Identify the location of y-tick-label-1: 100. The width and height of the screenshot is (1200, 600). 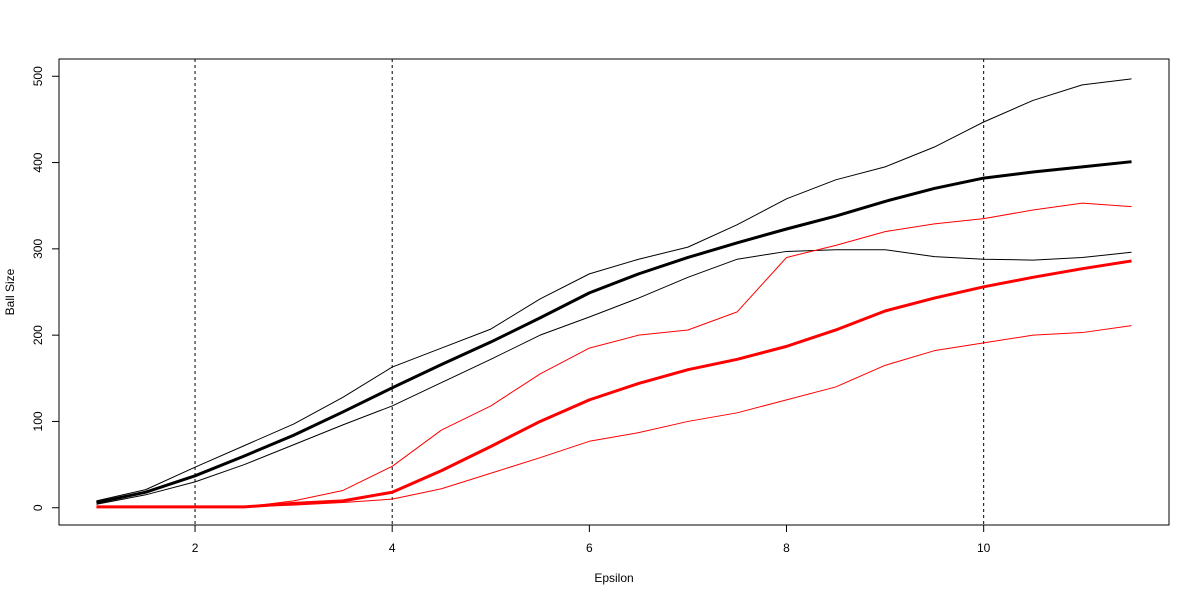
(38, 421).